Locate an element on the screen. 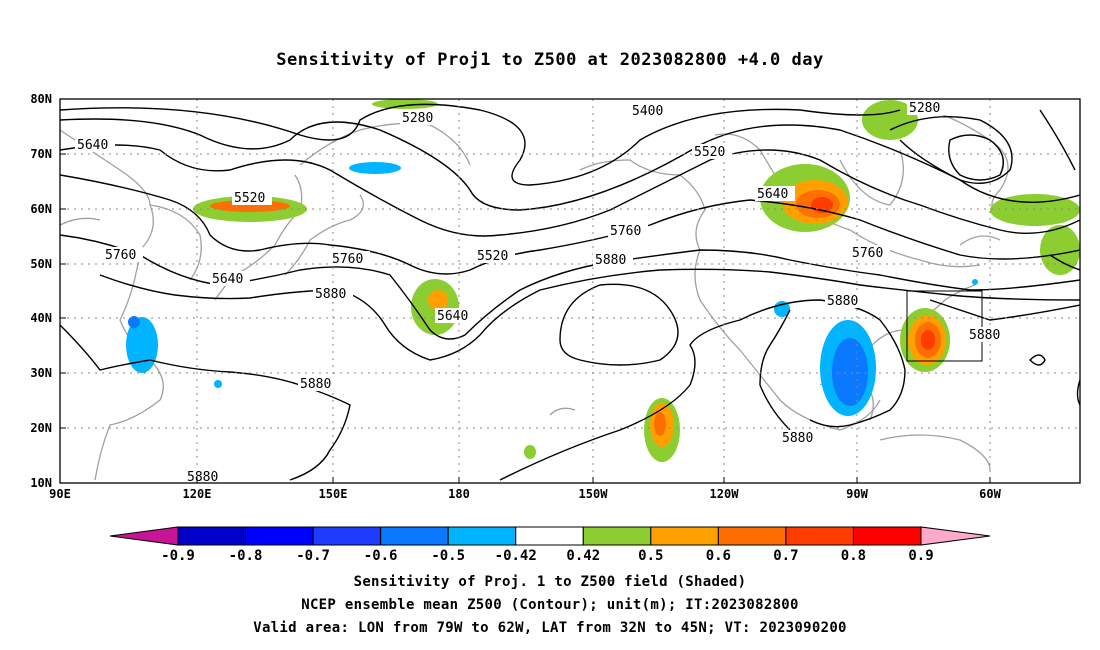  colorbar-high-extend is located at coordinates (955, 536).